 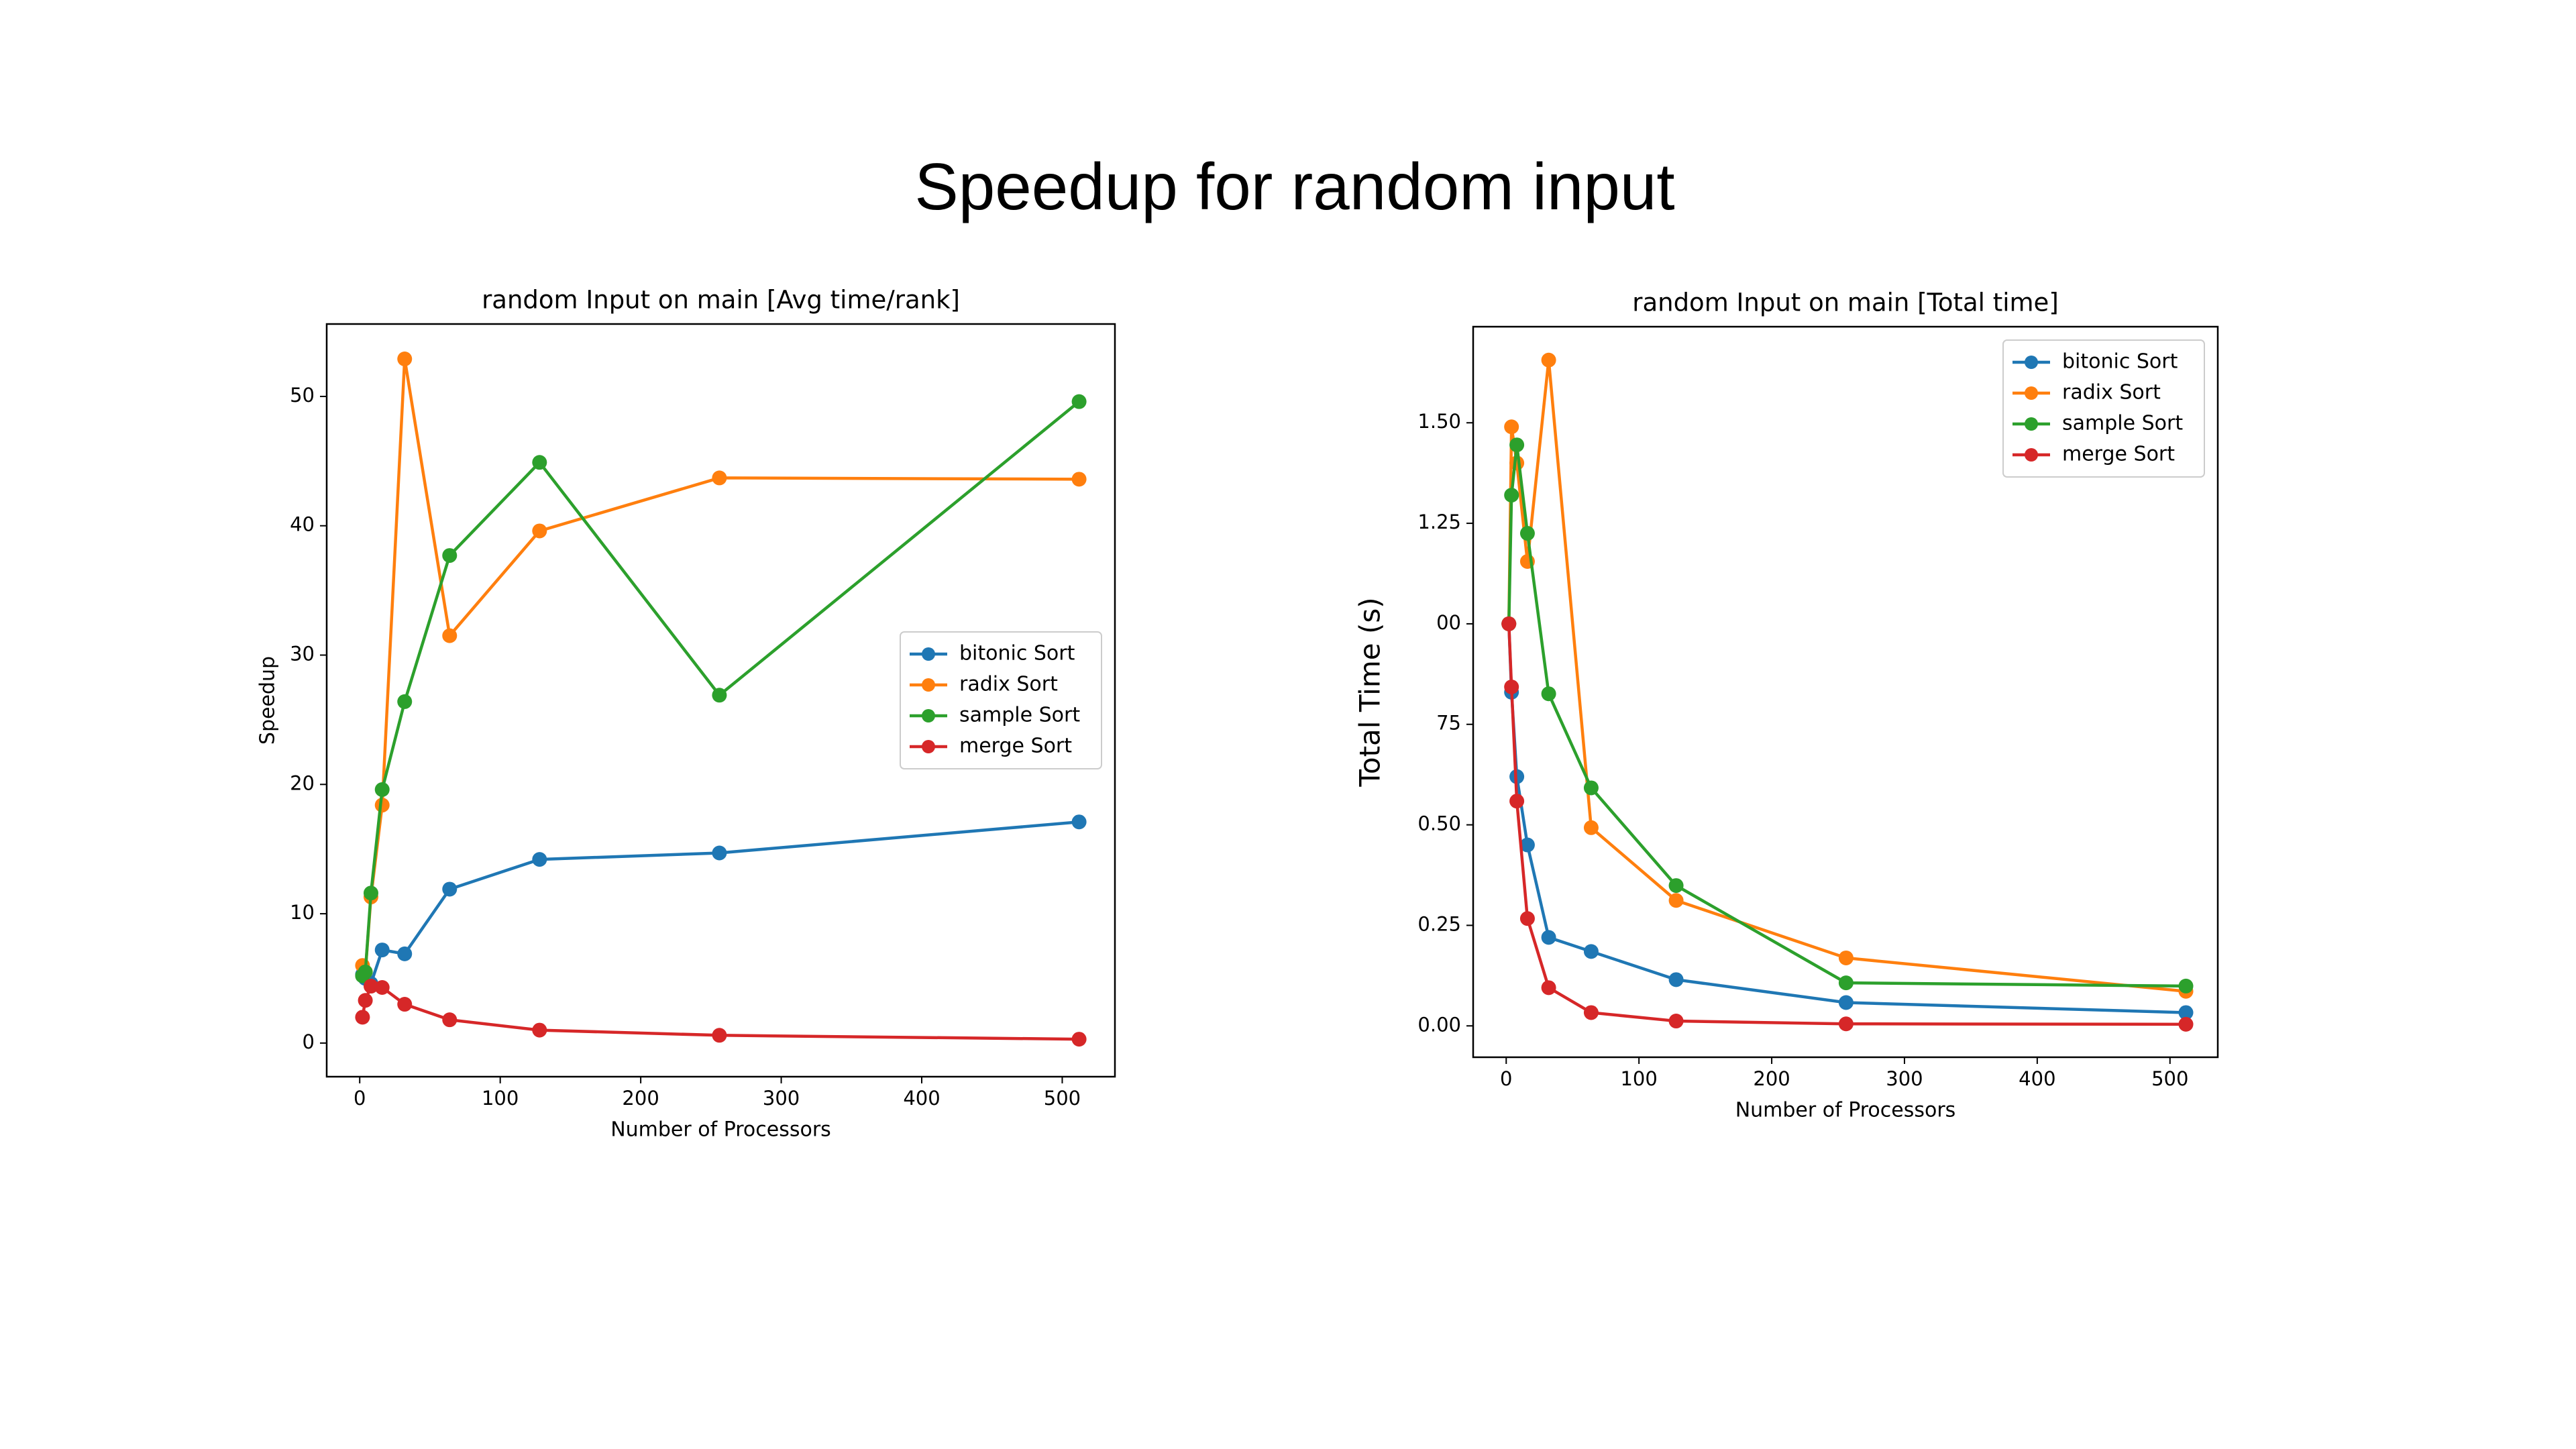 I want to click on y-tick-label: 75, so click(x=1448, y=723).